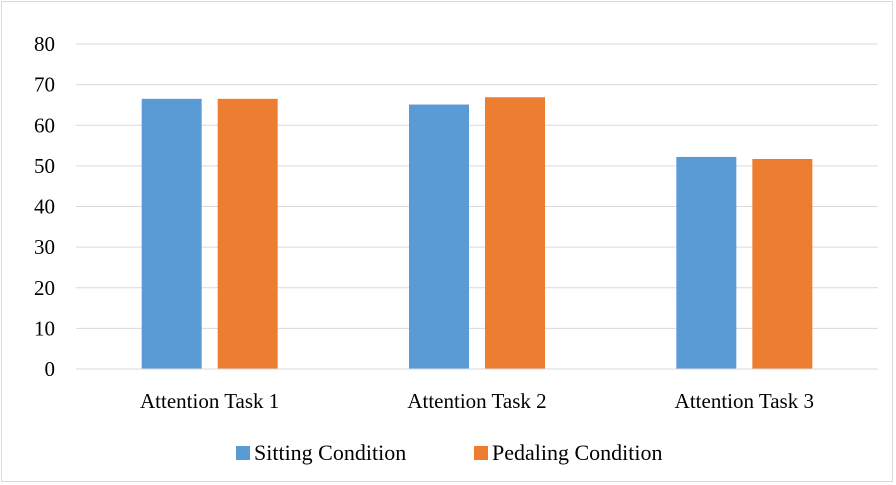  I want to click on legend-swatch-sitting, so click(243, 453).